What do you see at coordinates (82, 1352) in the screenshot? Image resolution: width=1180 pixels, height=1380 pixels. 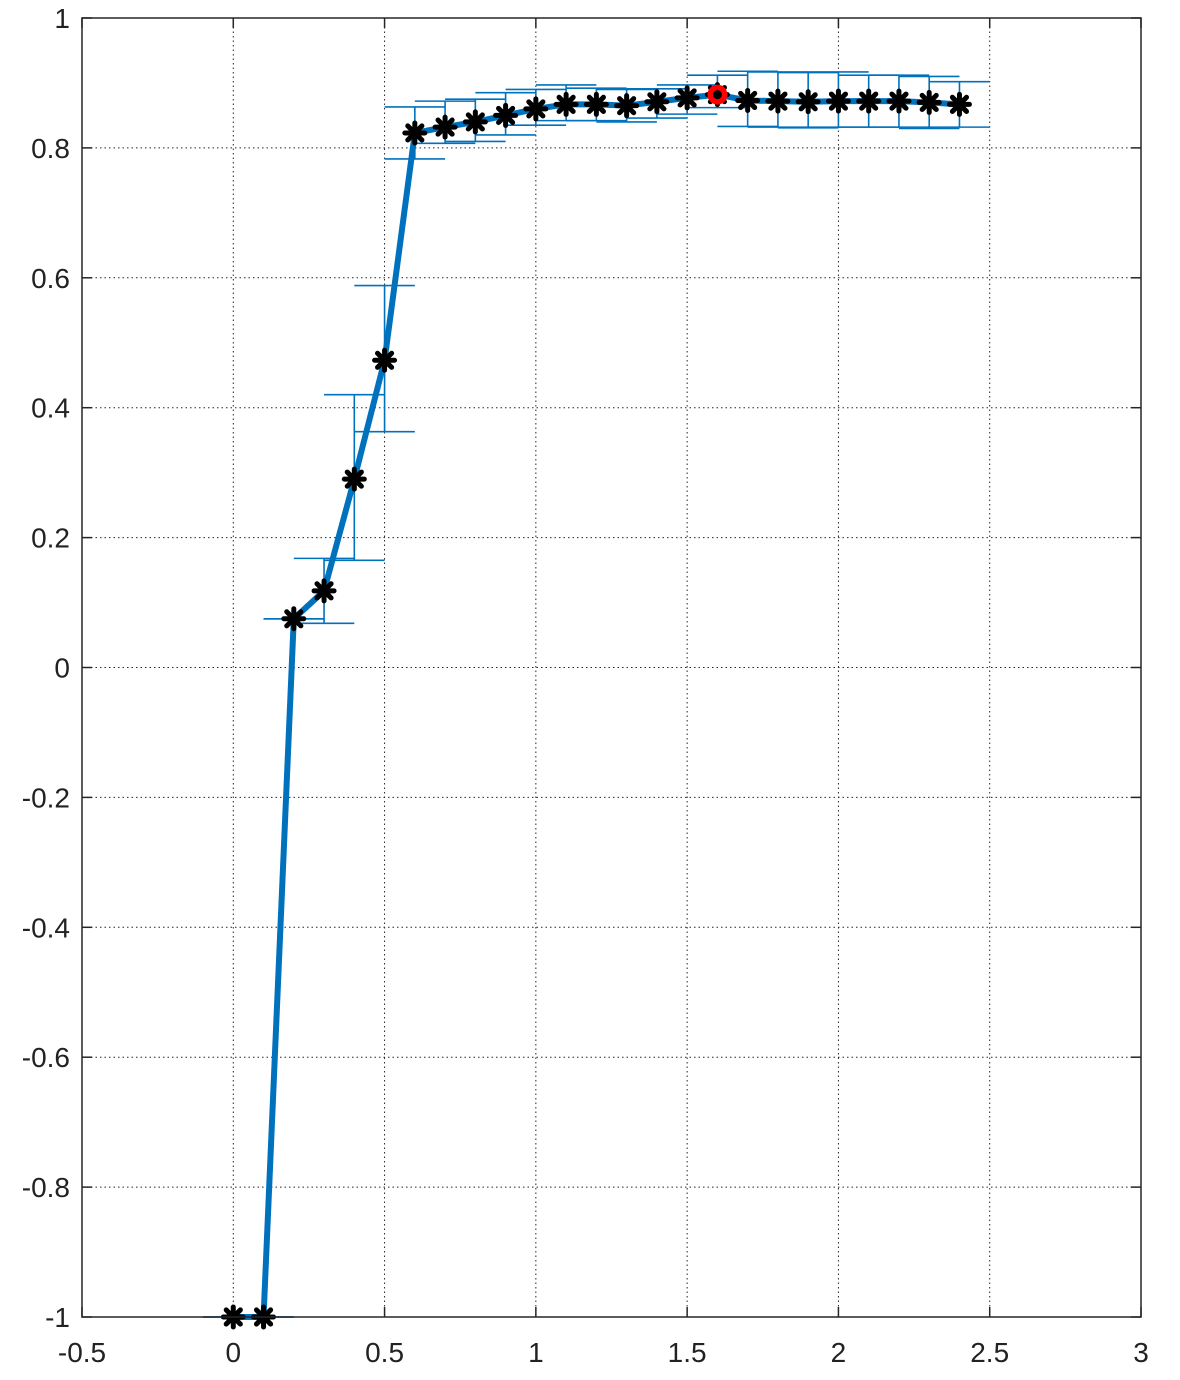 I see `x-tick-label: -0.5` at bounding box center [82, 1352].